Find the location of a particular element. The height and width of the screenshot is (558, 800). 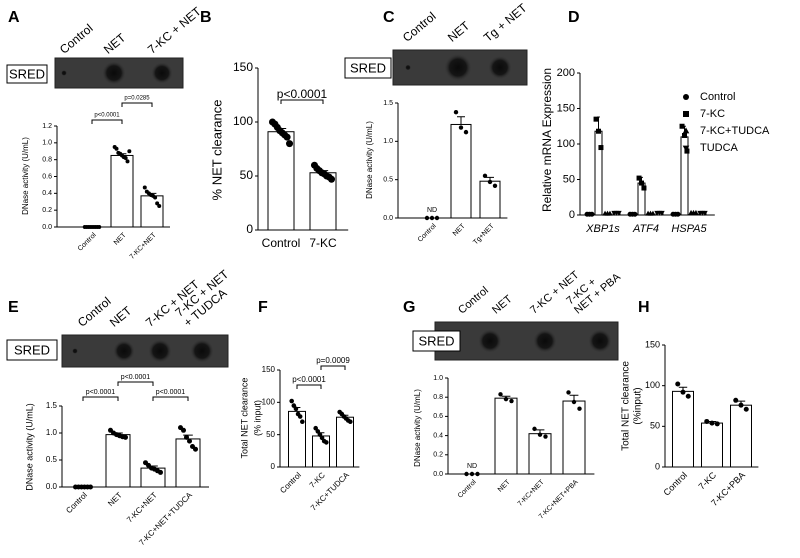

panel-letter: A is located at coordinates (14, 17).